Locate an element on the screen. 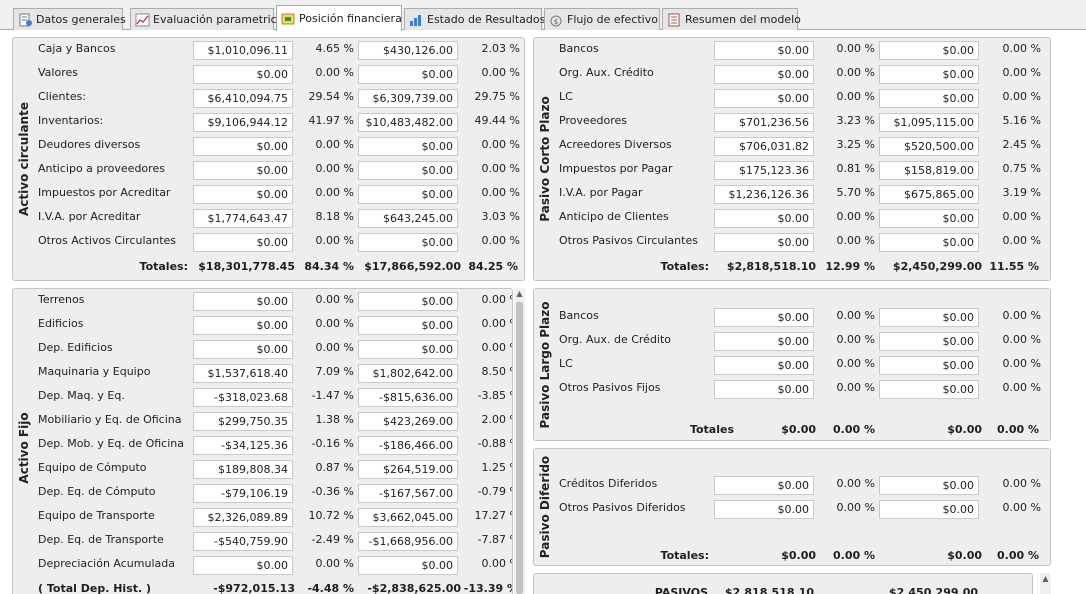 The height and width of the screenshot is (594, 1086). scroll-thumb is located at coordinates (519, 448).